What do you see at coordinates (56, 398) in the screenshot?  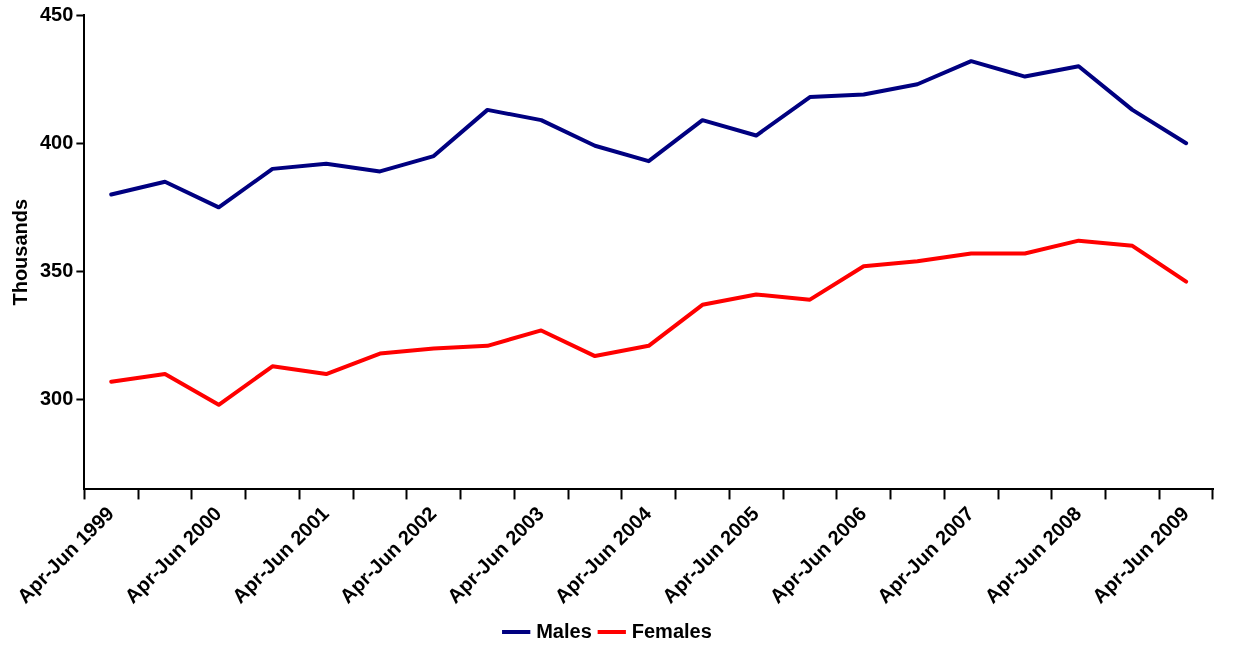 I see `y-tick-label: 300` at bounding box center [56, 398].